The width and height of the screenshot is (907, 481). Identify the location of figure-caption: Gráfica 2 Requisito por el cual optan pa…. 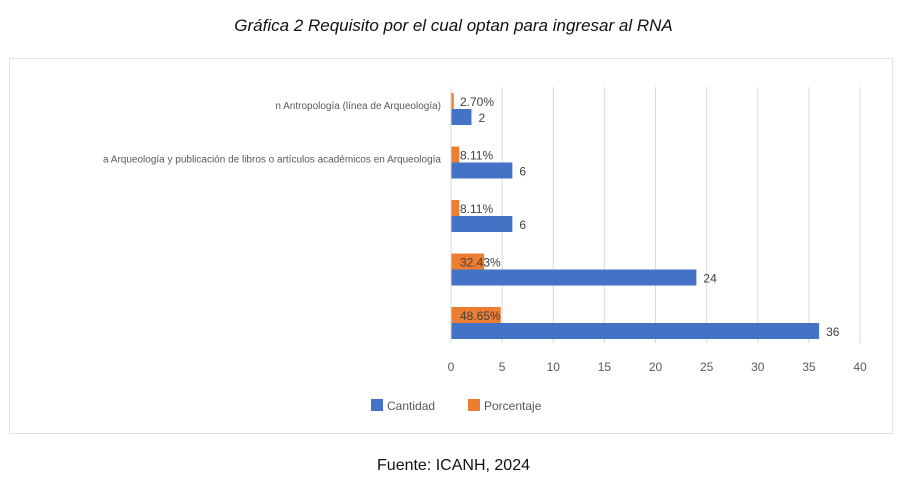
(453, 25).